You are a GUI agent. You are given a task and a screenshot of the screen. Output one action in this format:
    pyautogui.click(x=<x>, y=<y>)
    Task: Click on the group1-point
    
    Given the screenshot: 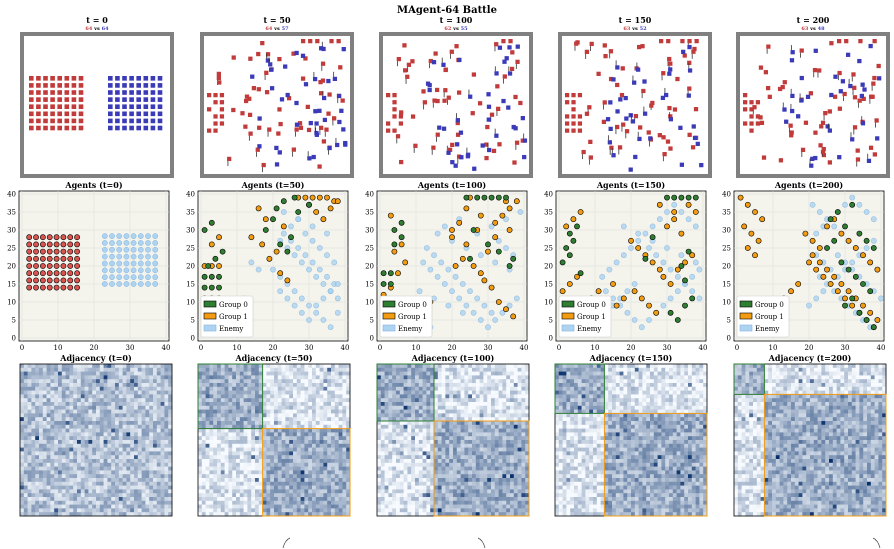 What is the action you would take?
    pyautogui.click(x=816, y=269)
    